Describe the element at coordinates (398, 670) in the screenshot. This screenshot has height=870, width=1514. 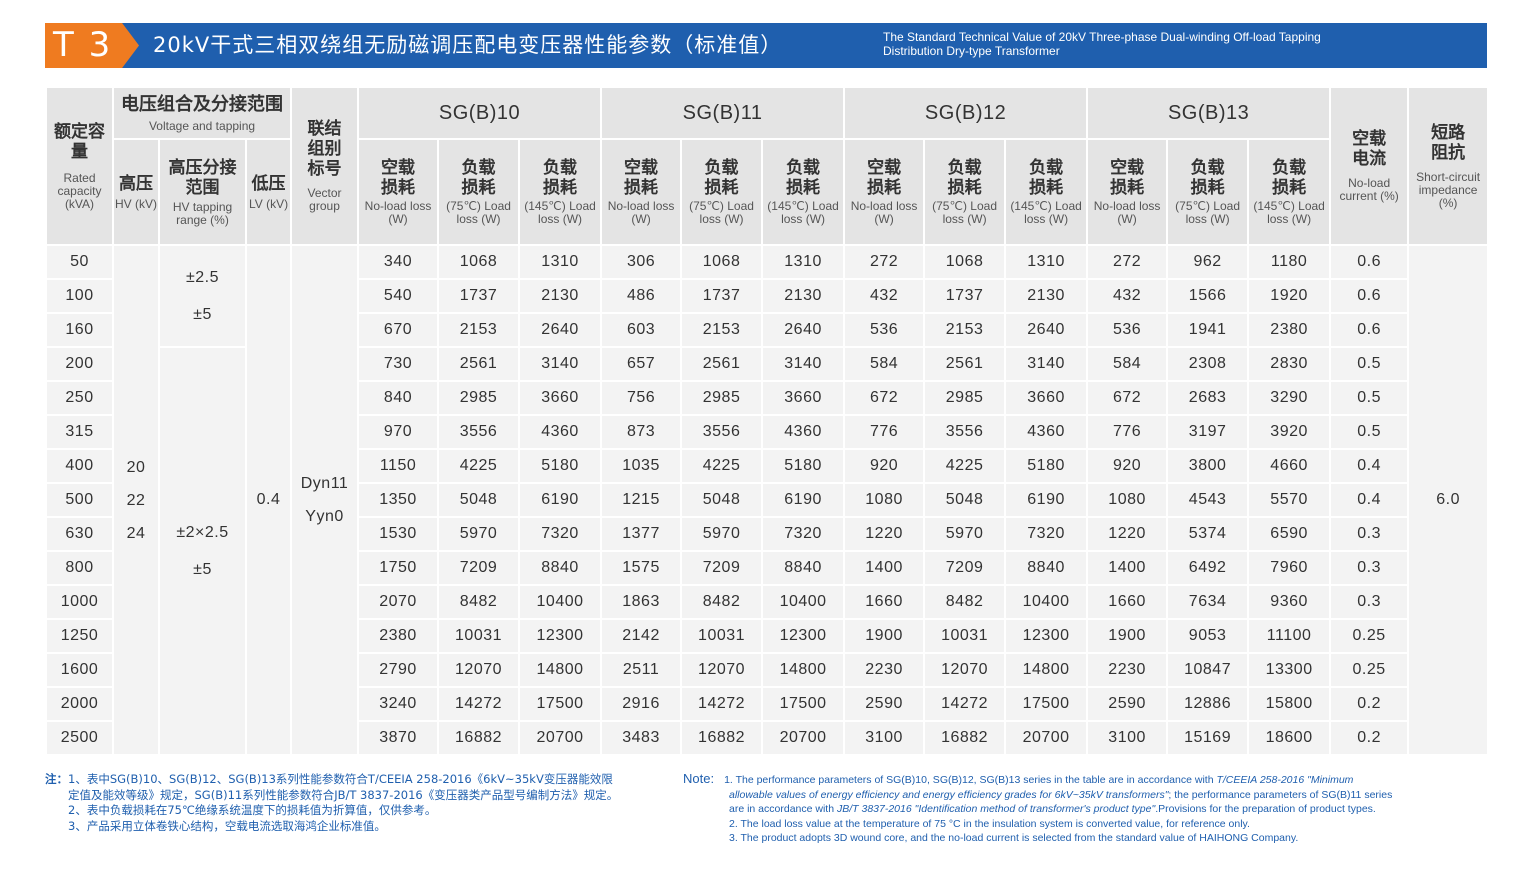
I see `cell-loss-value: 2790` at that location.